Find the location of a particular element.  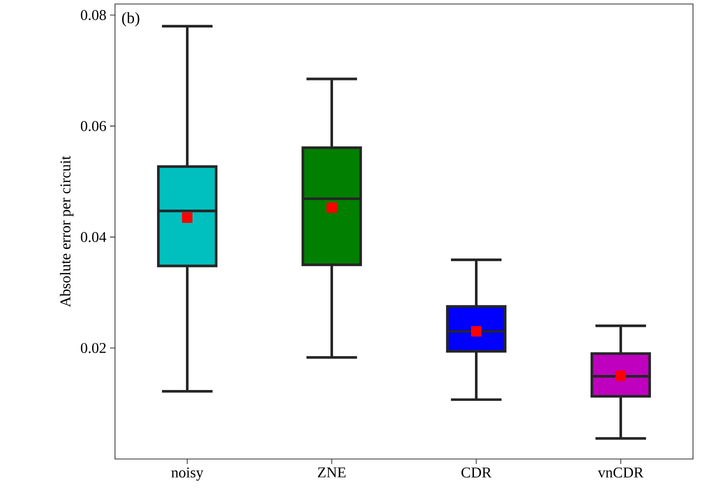

x-tick-label: ZNE is located at coordinates (332, 473).